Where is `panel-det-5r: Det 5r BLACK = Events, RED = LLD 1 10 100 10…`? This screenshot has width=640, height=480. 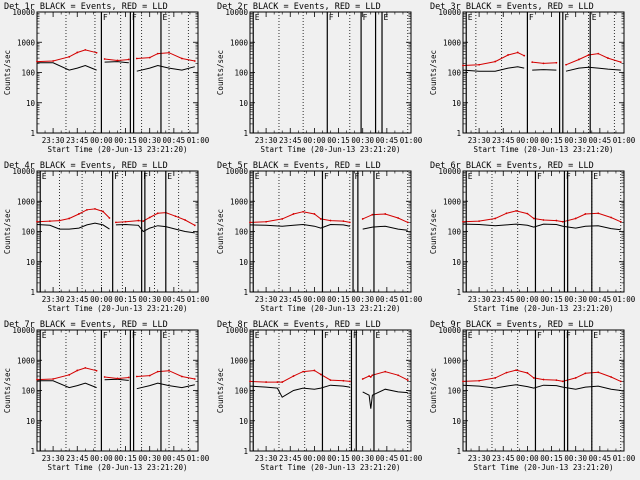 panel-det-5r: Det 5r BLACK = Events, RED = LLD 1 10 100 10… is located at coordinates (319, 237).